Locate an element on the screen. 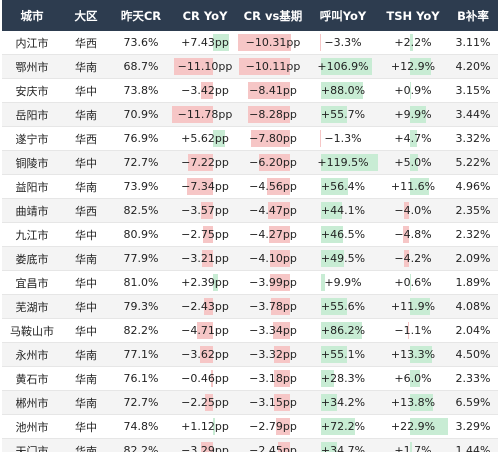 The width and height of the screenshot is (500, 452). cell-b-rate: 4.50% is located at coordinates (473, 354).